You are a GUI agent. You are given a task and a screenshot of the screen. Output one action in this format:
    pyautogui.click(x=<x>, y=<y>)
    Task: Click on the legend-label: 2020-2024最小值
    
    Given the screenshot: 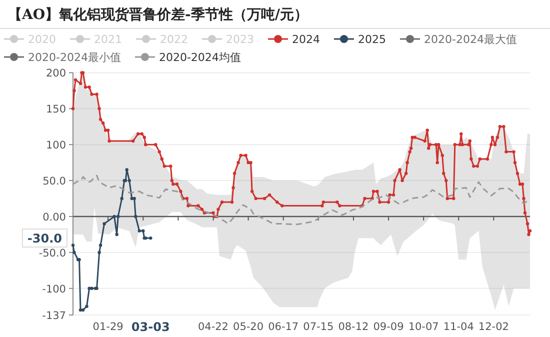 What is the action you would take?
    pyautogui.click(x=74, y=57)
    